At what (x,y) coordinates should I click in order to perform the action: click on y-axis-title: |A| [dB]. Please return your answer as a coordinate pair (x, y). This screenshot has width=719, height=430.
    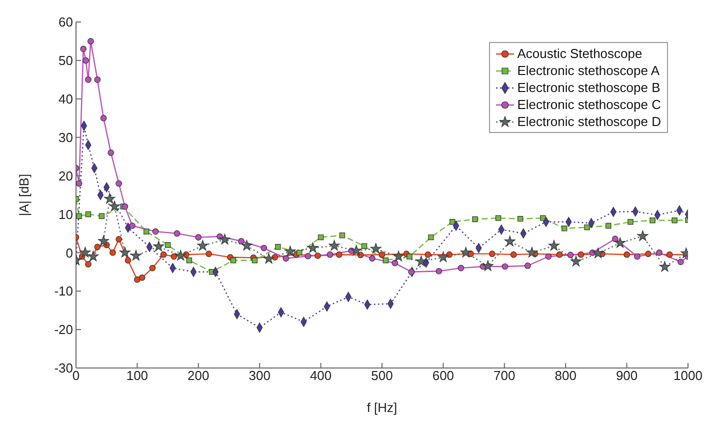
    Looking at the image, I should click on (24, 195).